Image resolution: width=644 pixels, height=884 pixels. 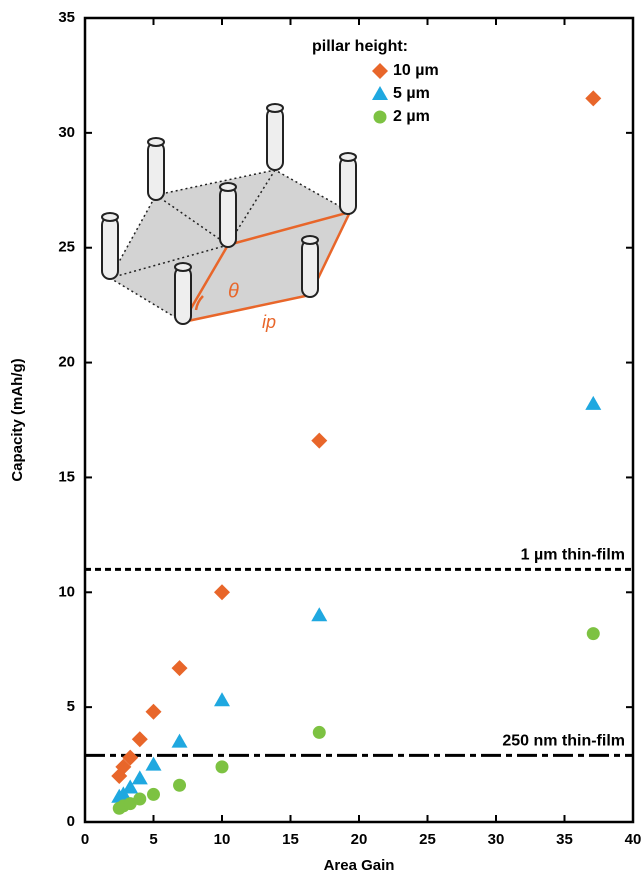 I want to click on x-tick-label: 0, so click(x=85, y=839).